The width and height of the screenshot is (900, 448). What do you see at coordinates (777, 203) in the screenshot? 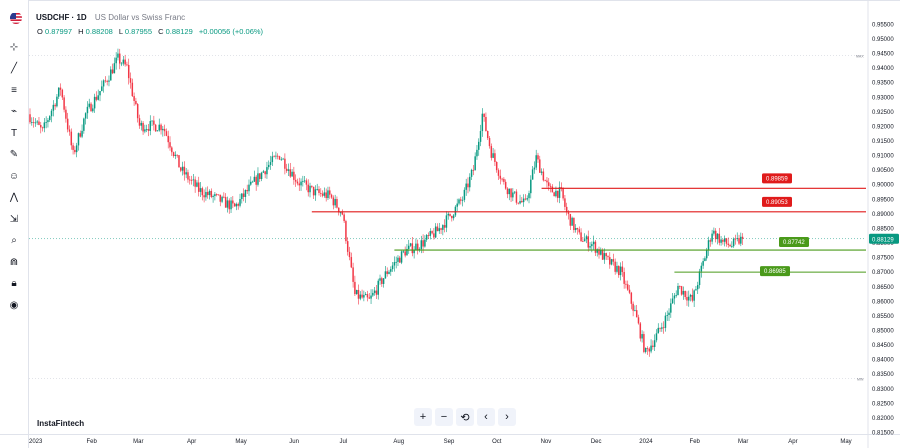
I see `level-label: 0.89053` at bounding box center [777, 203].